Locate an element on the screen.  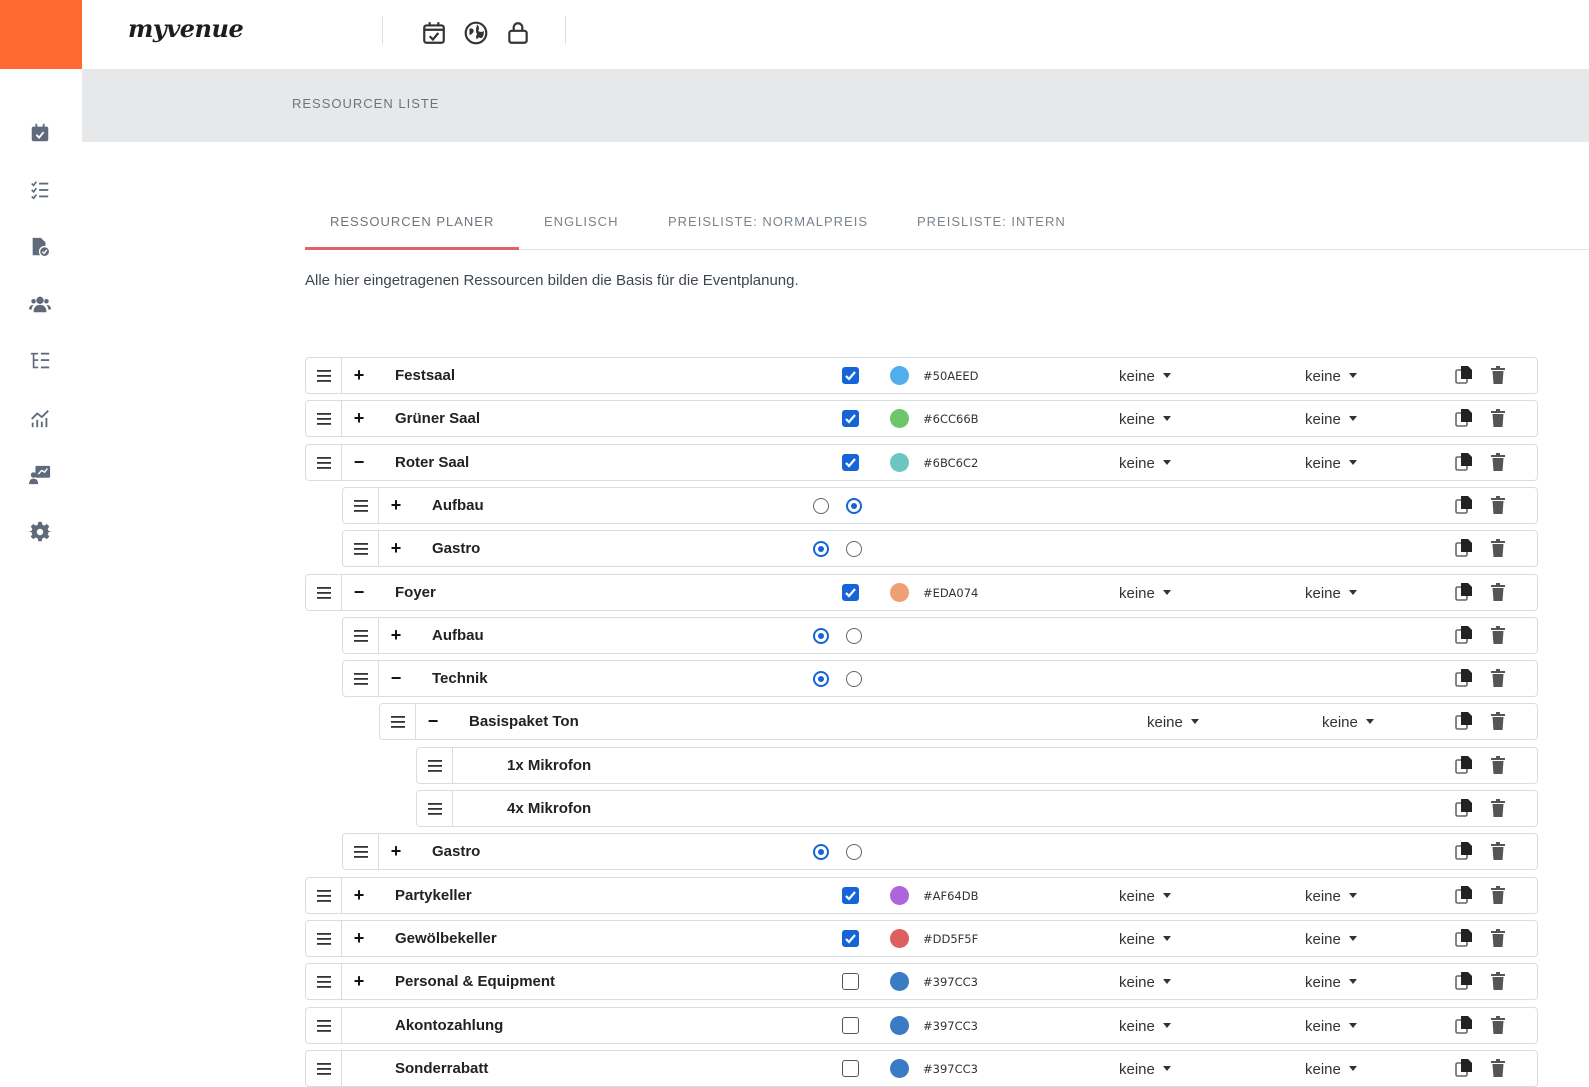
resource-row: 4x Mikrofon is located at coordinates (977, 808).